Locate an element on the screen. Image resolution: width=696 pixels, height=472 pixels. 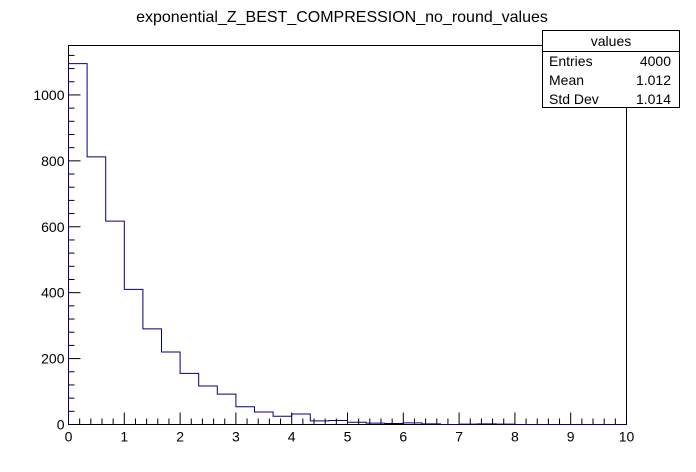
stats-entries-label: Entries is located at coordinates (571, 61).